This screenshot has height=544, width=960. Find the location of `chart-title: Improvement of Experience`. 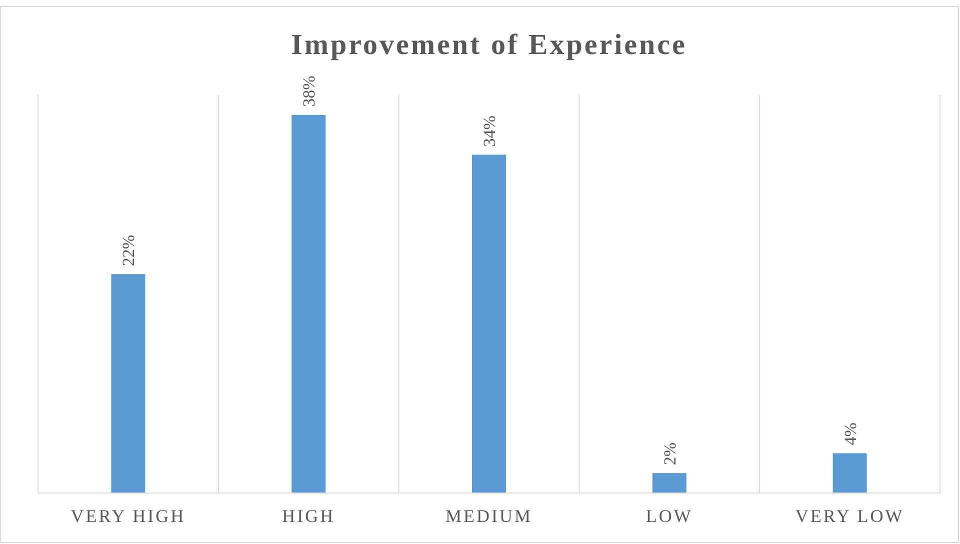

chart-title: Improvement of Experience is located at coordinates (489, 45).